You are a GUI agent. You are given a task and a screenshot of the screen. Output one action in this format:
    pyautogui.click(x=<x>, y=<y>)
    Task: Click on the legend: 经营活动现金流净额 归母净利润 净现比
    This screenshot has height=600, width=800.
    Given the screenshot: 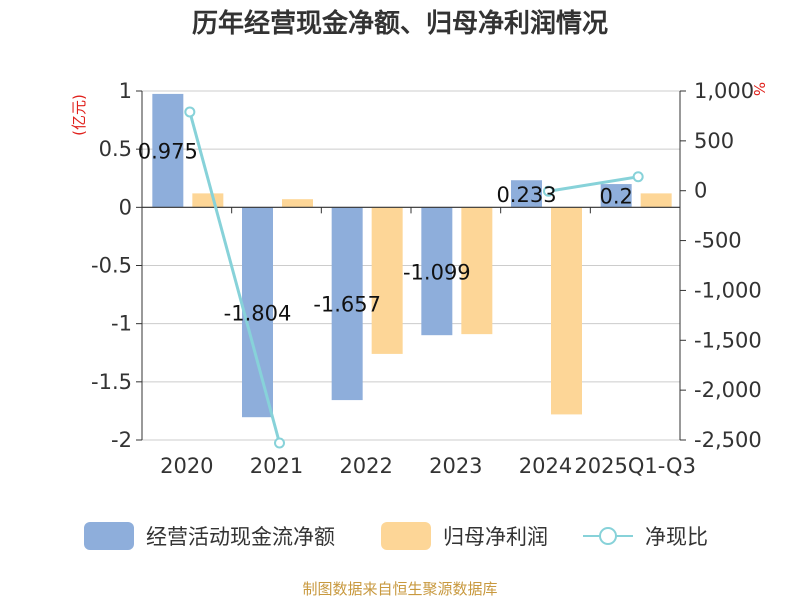 What is the action you would take?
    pyautogui.click(x=396, y=536)
    